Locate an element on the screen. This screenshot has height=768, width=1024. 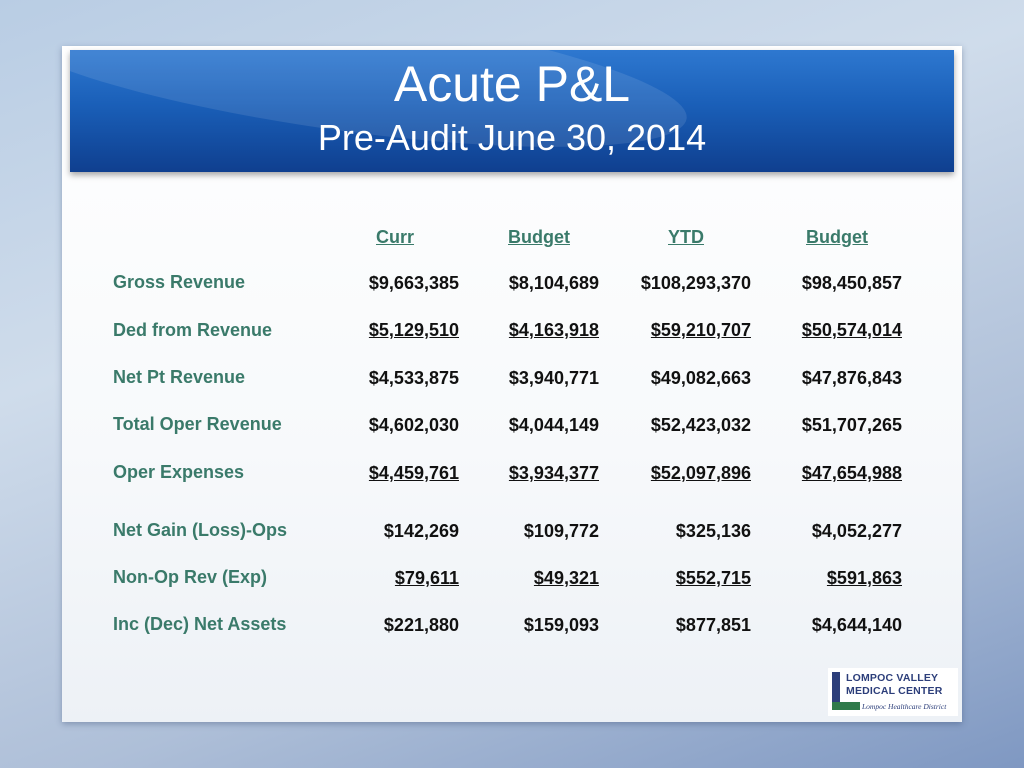
table-cell: $591,863 is located at coordinates (864, 578).